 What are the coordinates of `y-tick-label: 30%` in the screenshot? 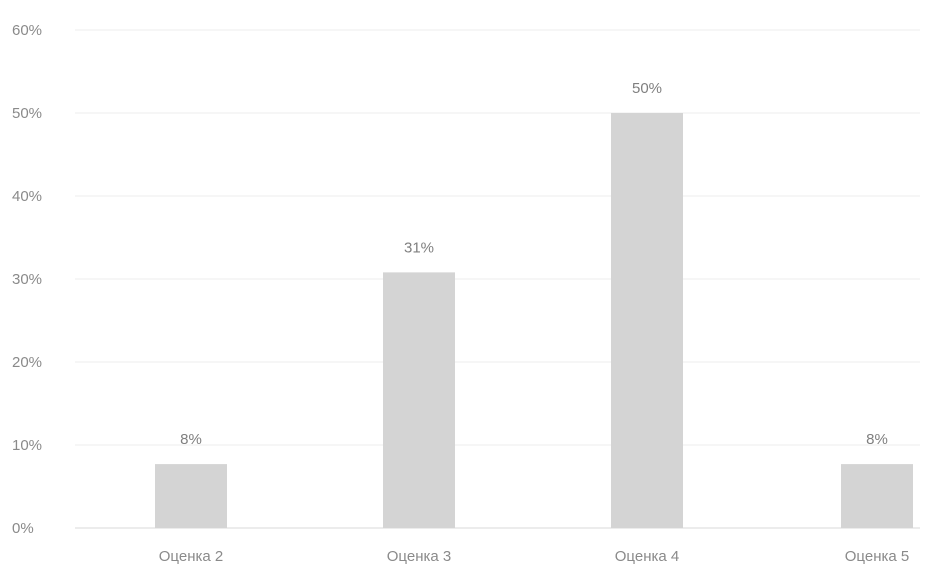 It's located at (27, 279).